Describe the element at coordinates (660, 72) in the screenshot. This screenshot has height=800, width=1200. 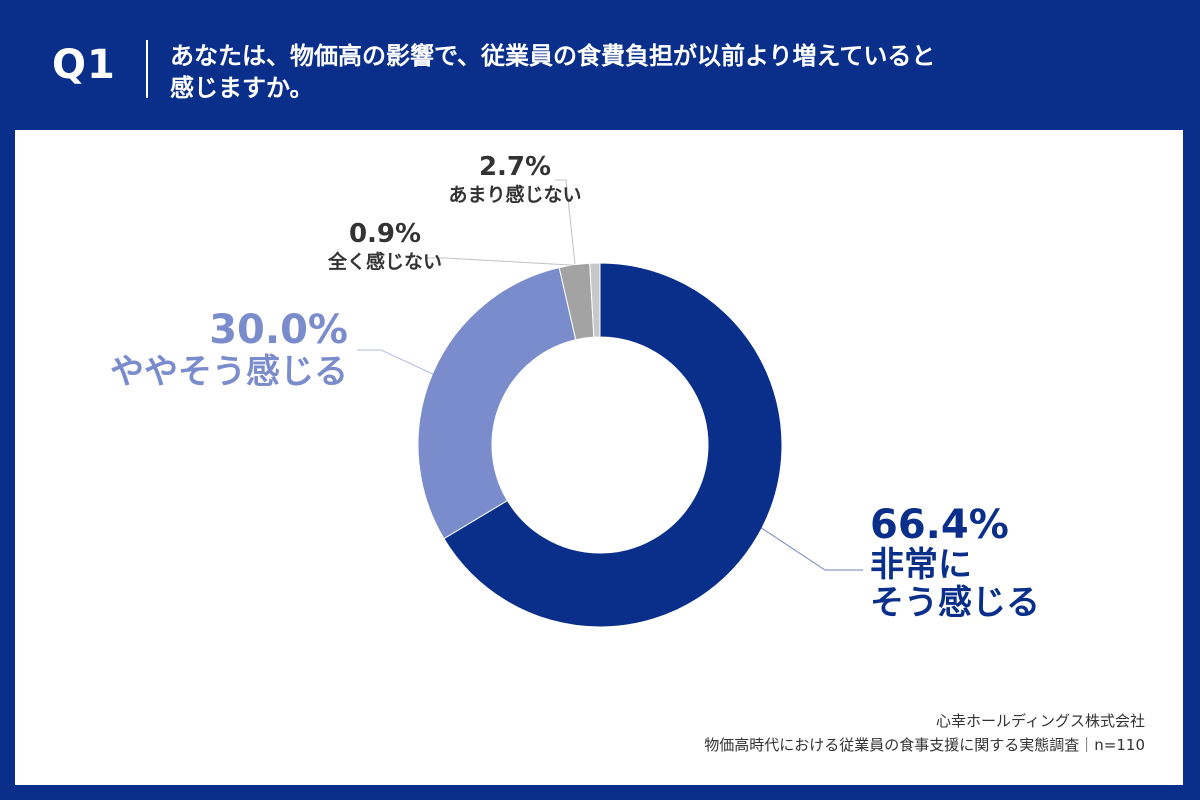
I see `question-text: あなたは、物価高の影響で、従業員の食費負担が以前より増えていると 感じますか。` at that location.